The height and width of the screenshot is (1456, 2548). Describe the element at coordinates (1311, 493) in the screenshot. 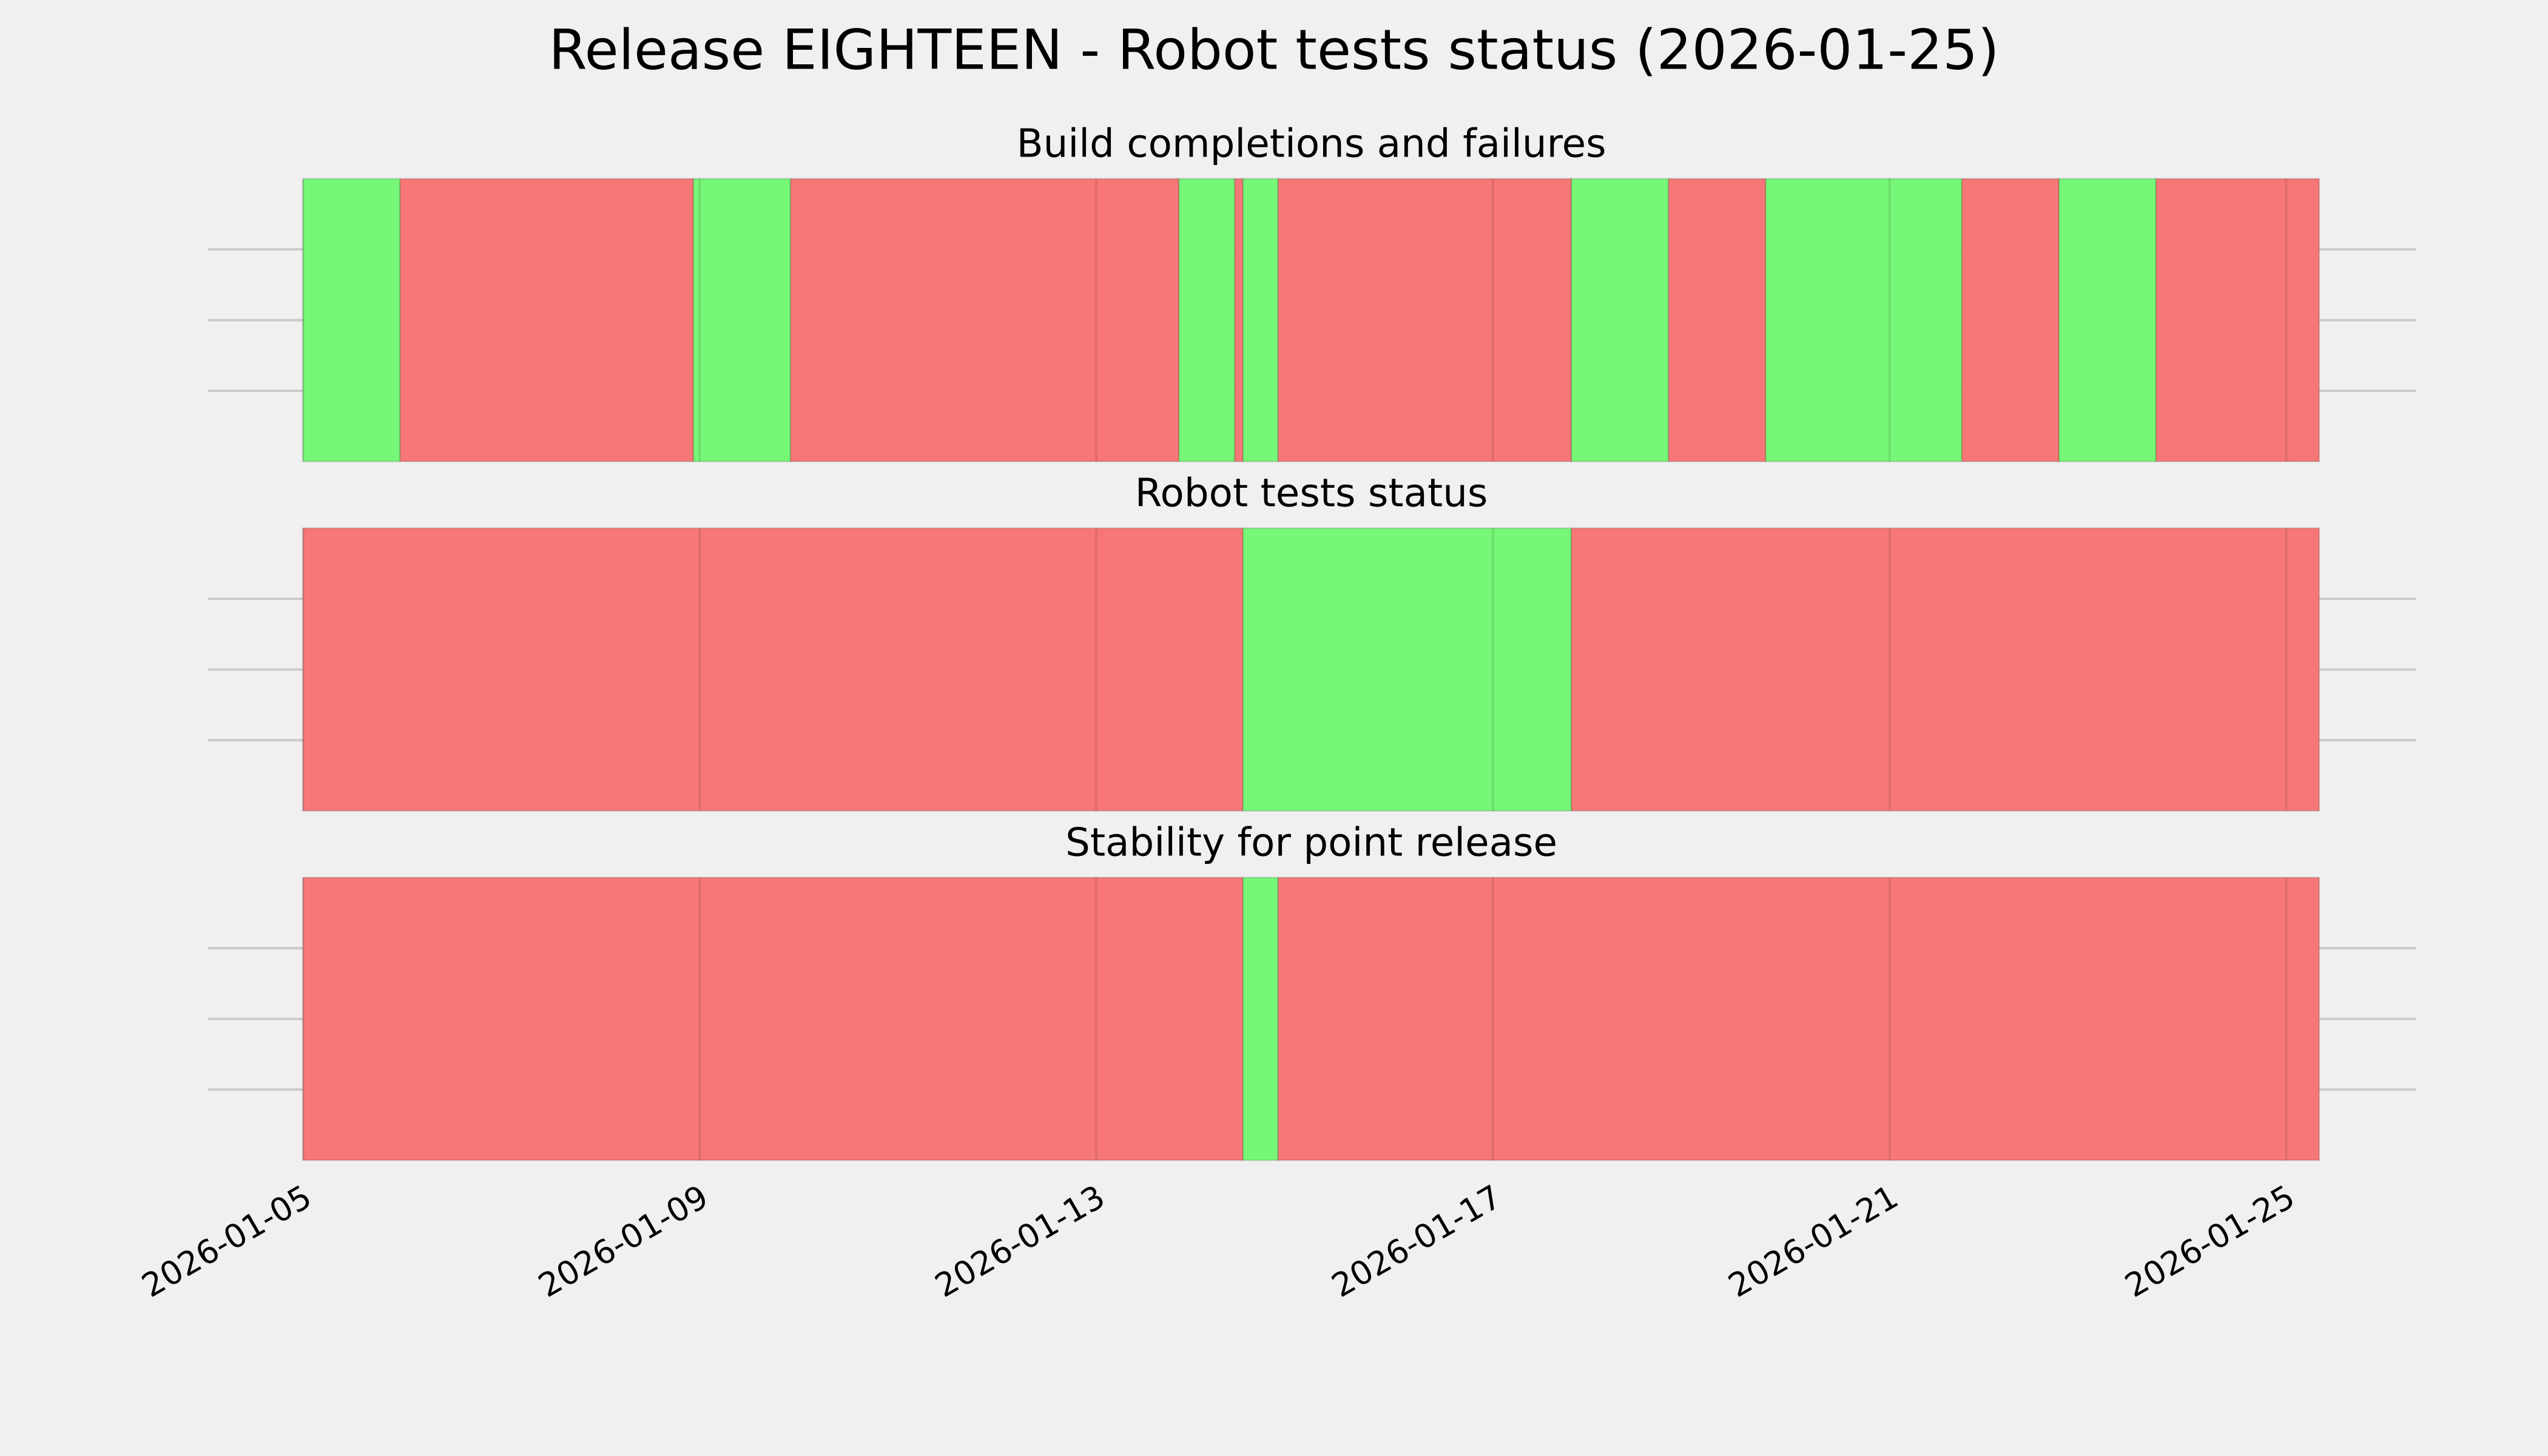

I see `panel-title: Robot tests status` at that location.